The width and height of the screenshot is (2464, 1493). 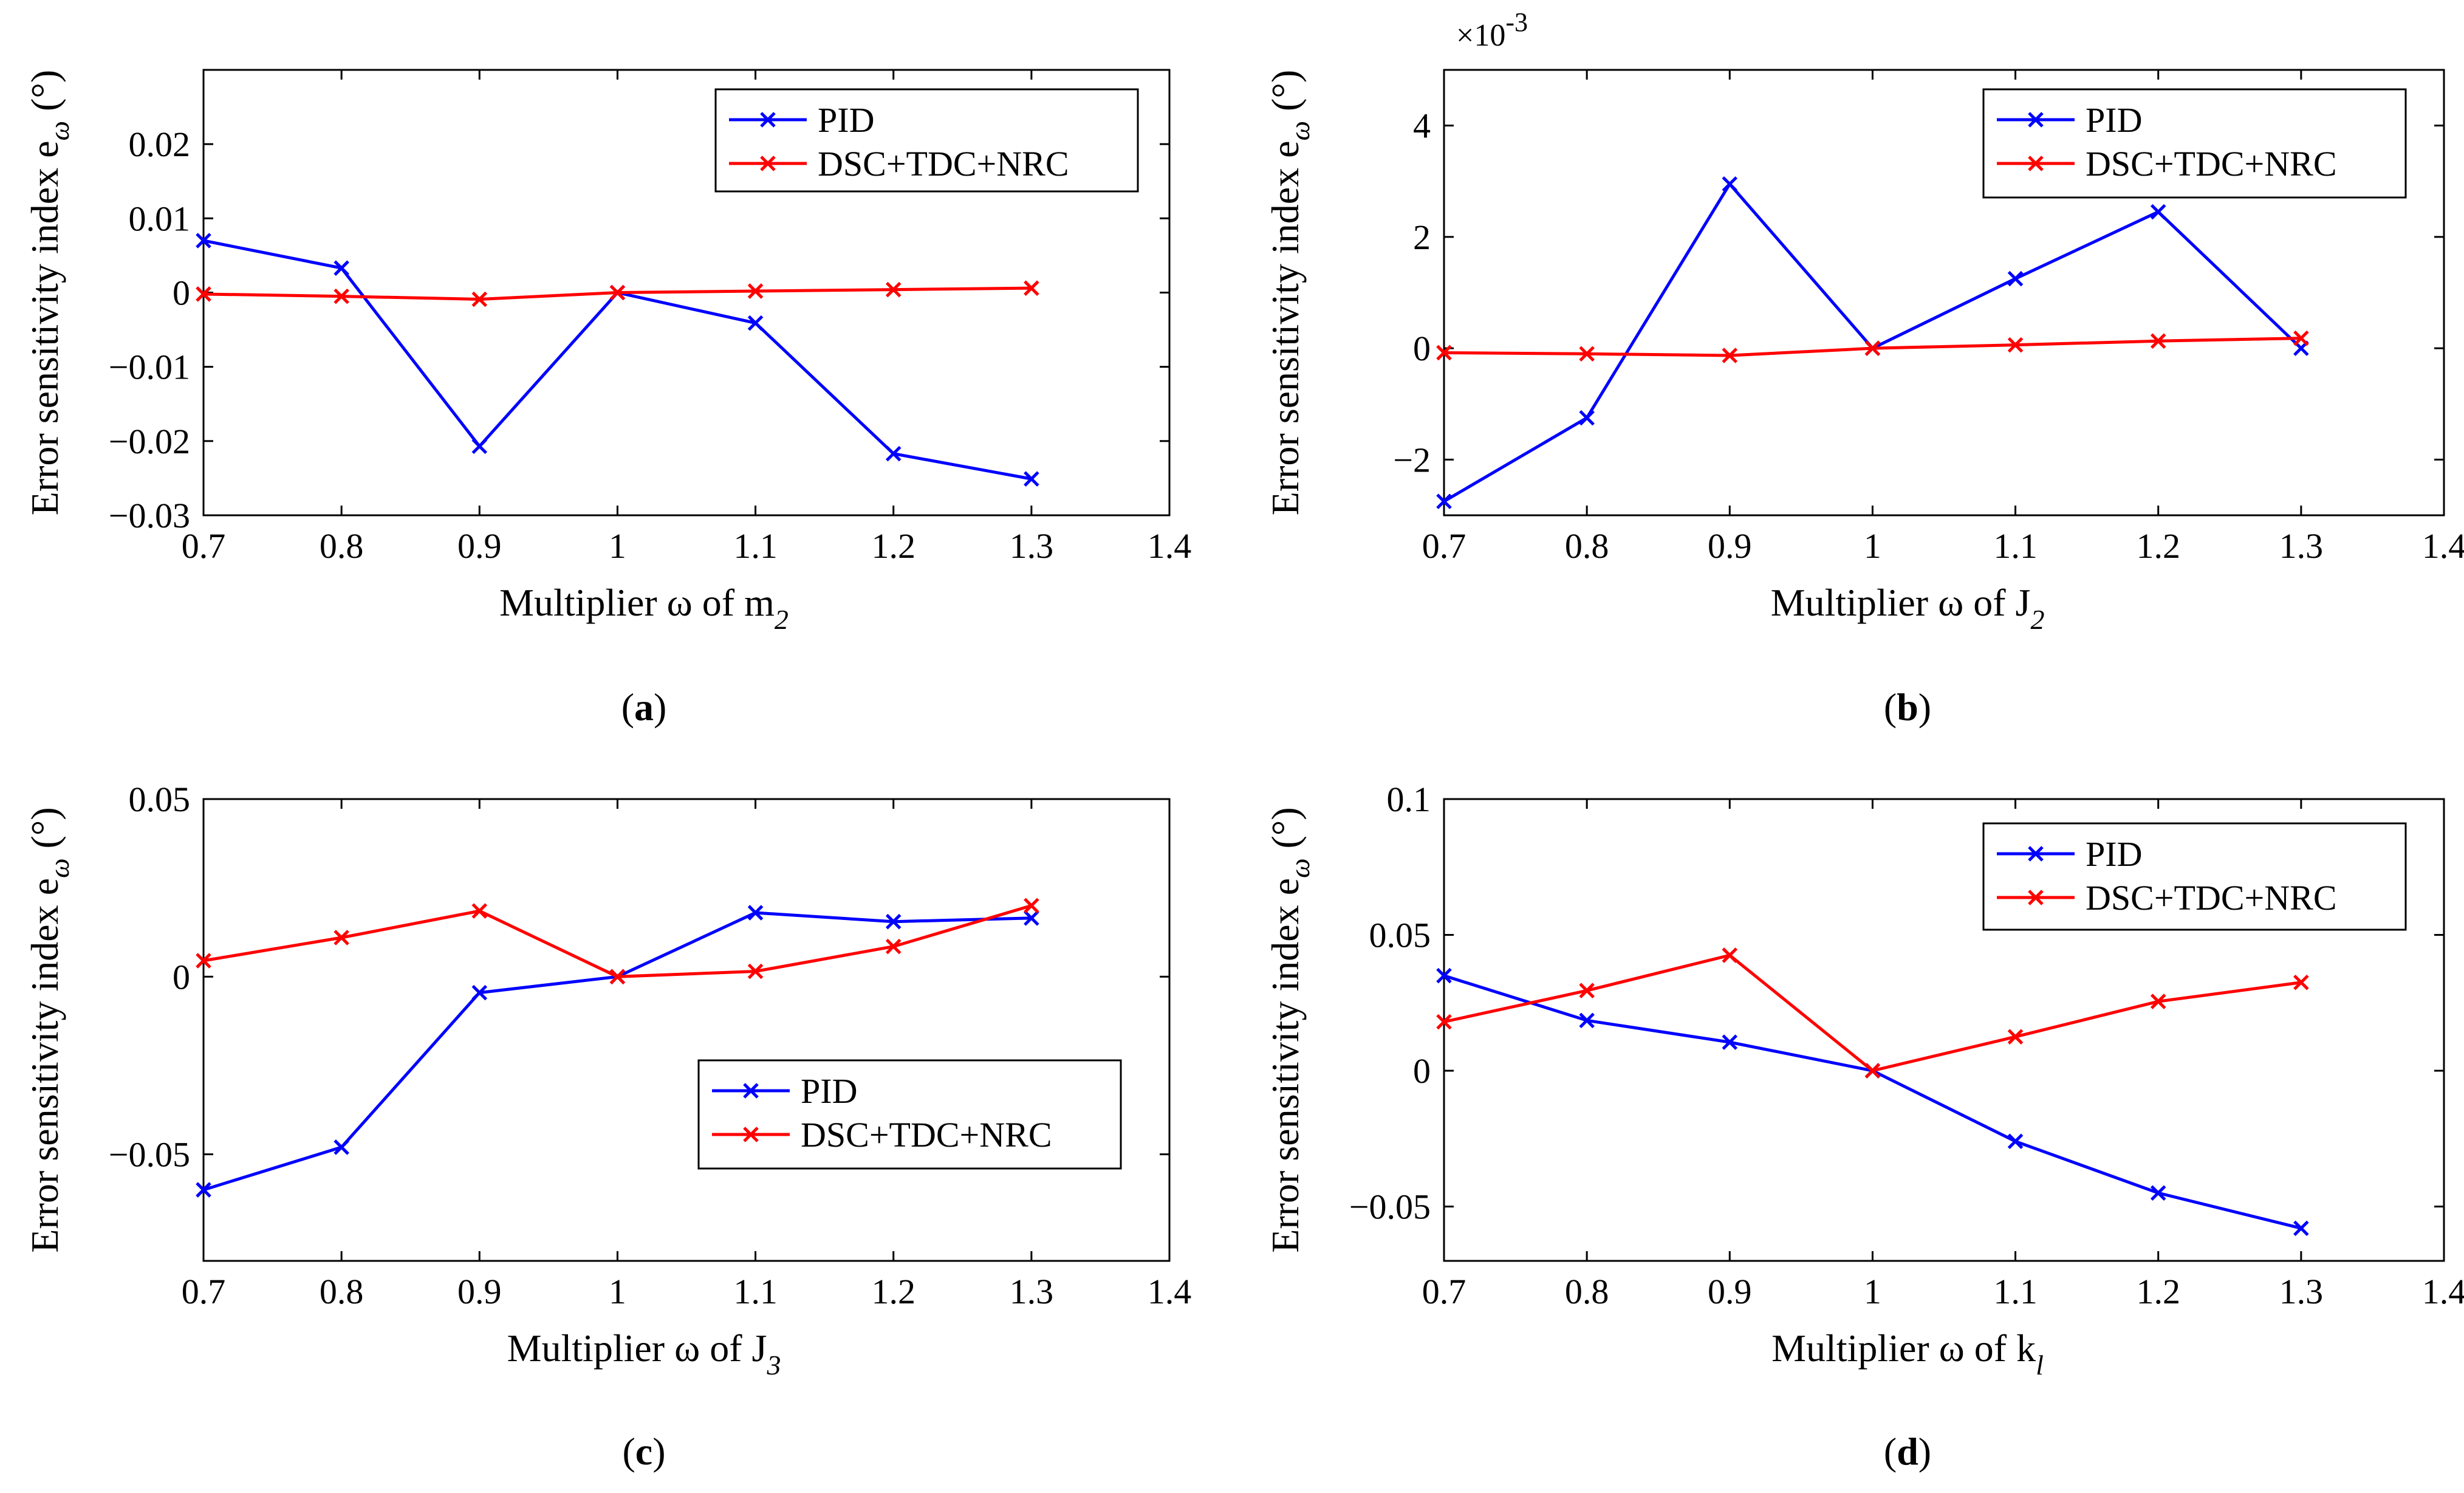 I want to click on panel-caption: (a), so click(x=644, y=707).